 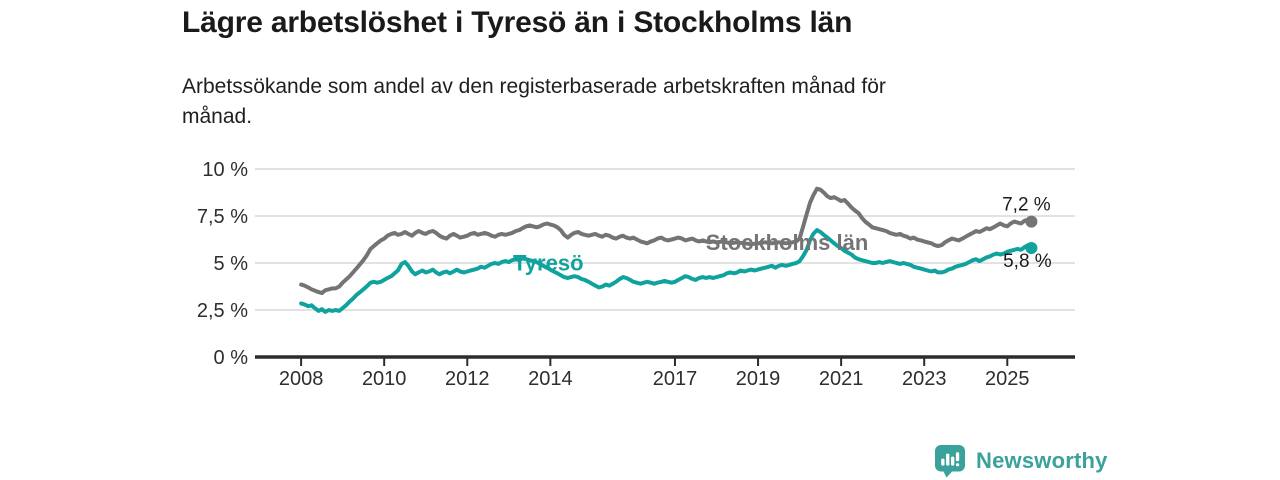 I want to click on y-tick-label: 7,5 %, so click(x=222, y=217).